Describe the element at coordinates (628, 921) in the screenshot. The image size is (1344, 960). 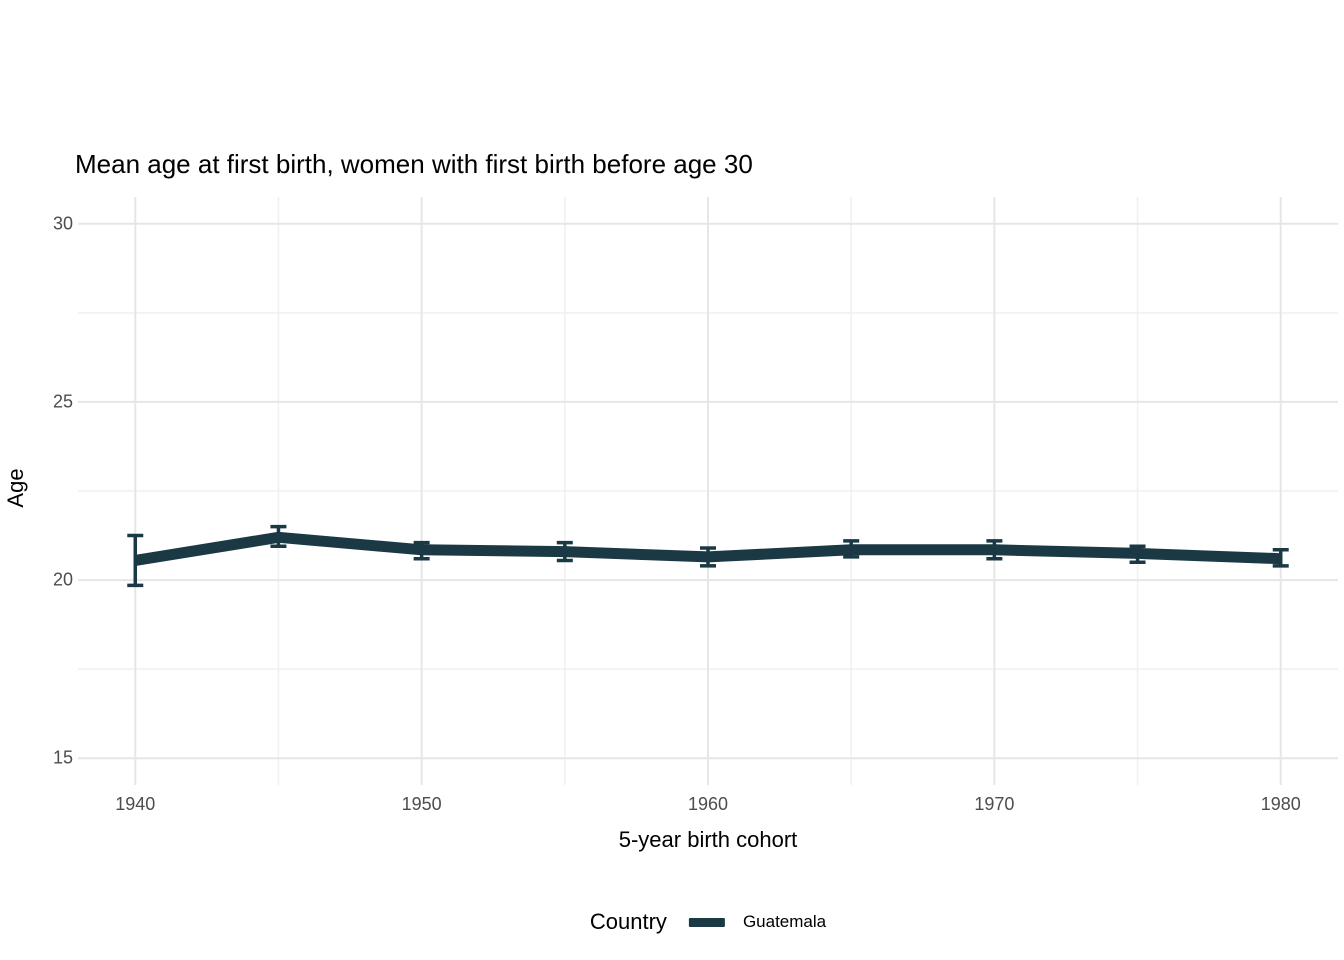
I see `legend-title: Country` at that location.